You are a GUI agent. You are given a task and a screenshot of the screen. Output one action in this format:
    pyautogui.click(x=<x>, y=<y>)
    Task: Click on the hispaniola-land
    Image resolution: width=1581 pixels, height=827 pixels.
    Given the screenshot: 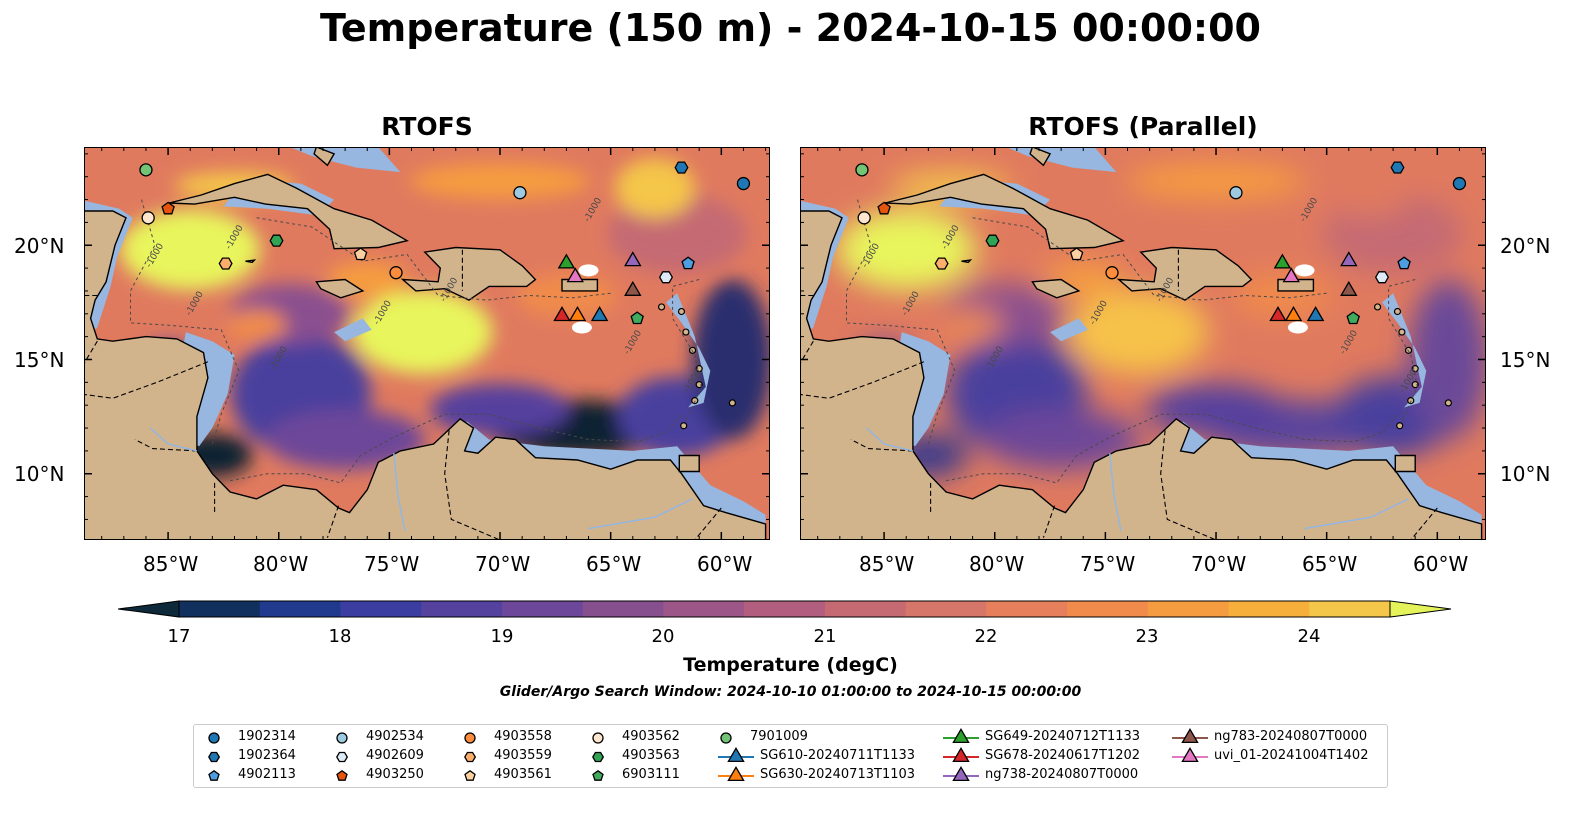 What is the action you would take?
    pyautogui.click(x=1184, y=273)
    